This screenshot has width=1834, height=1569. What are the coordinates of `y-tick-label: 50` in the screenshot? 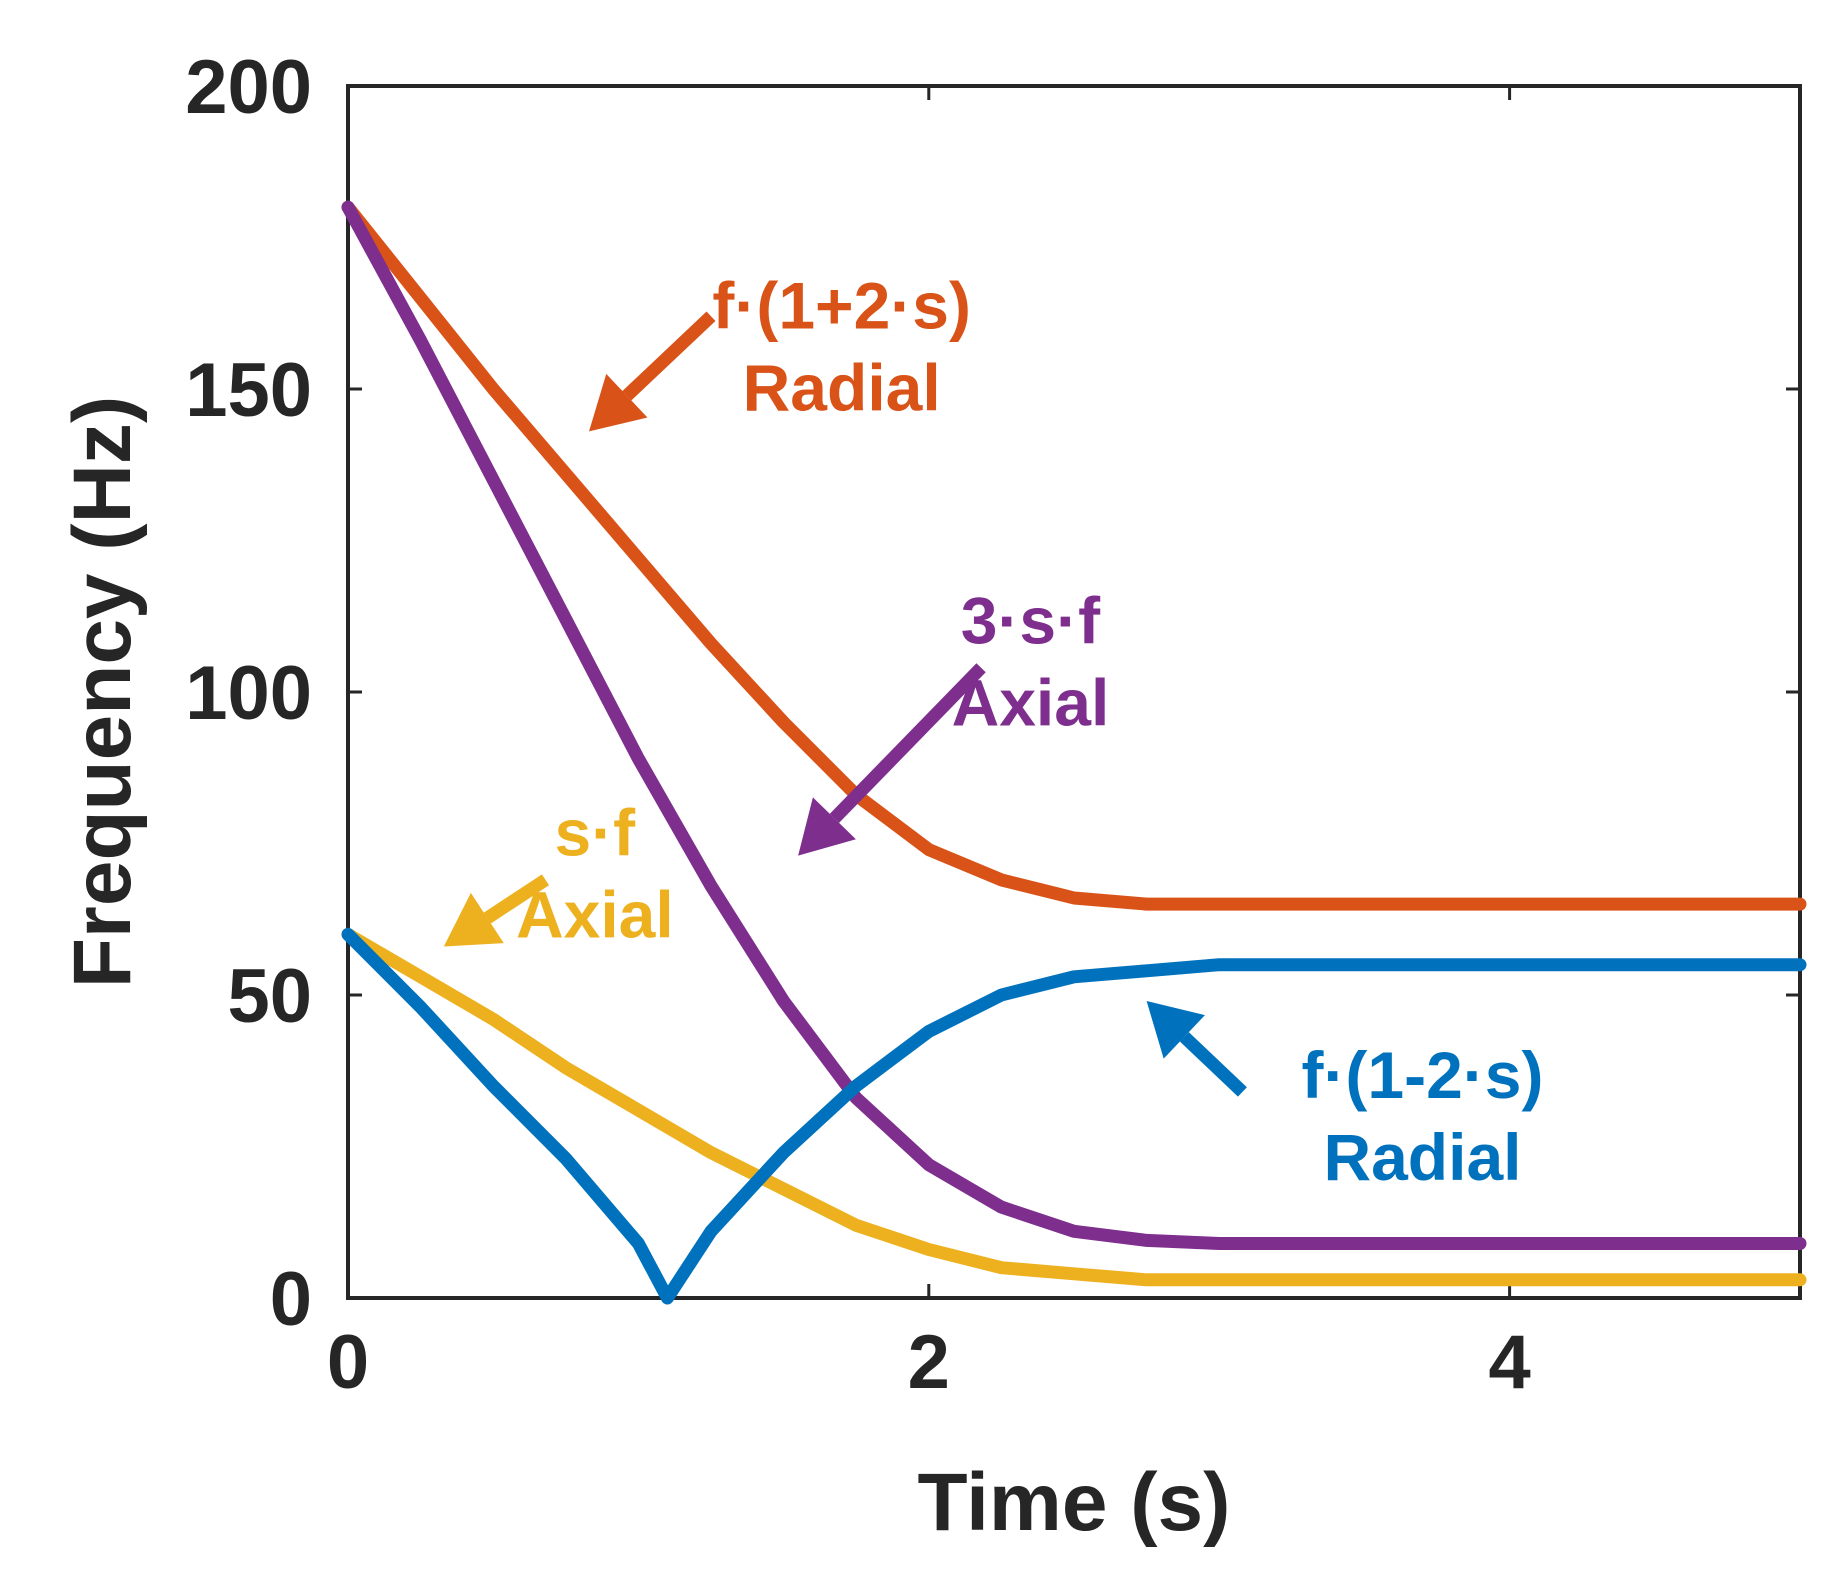 It's located at (269, 996).